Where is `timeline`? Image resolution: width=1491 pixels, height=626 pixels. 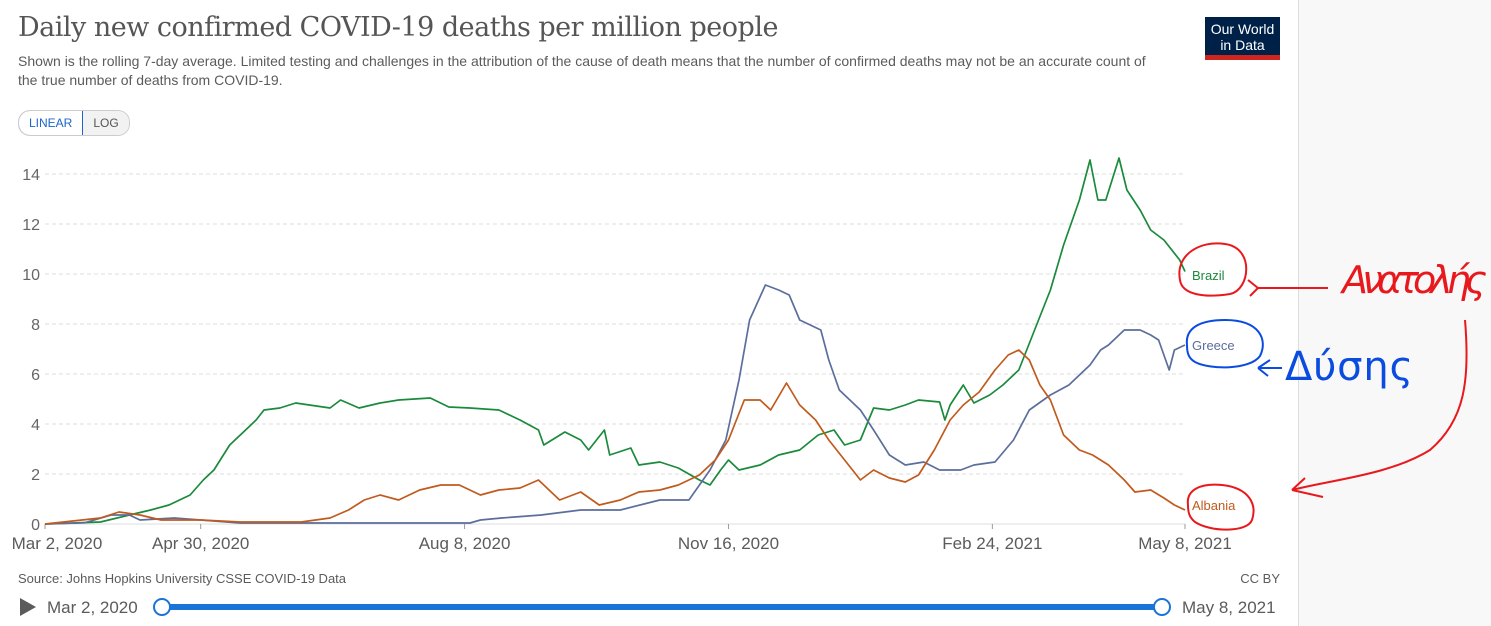 timeline is located at coordinates (595, 607).